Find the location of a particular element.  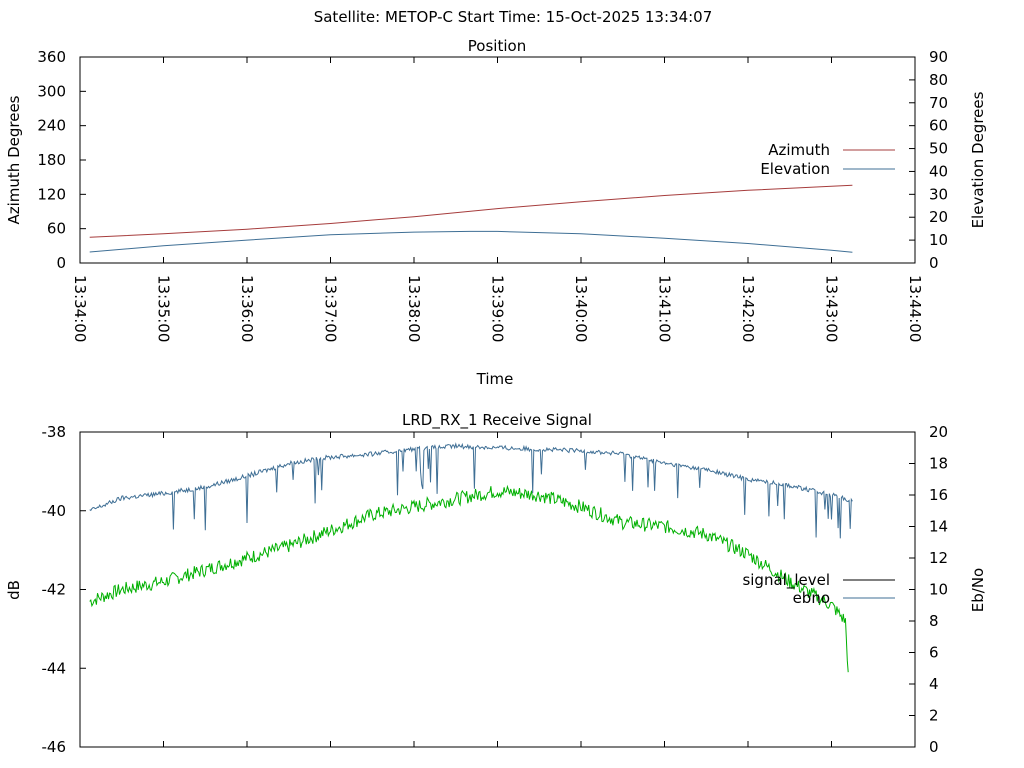

position-xtick-label: 13:34:00 is located at coordinates (80, 308).